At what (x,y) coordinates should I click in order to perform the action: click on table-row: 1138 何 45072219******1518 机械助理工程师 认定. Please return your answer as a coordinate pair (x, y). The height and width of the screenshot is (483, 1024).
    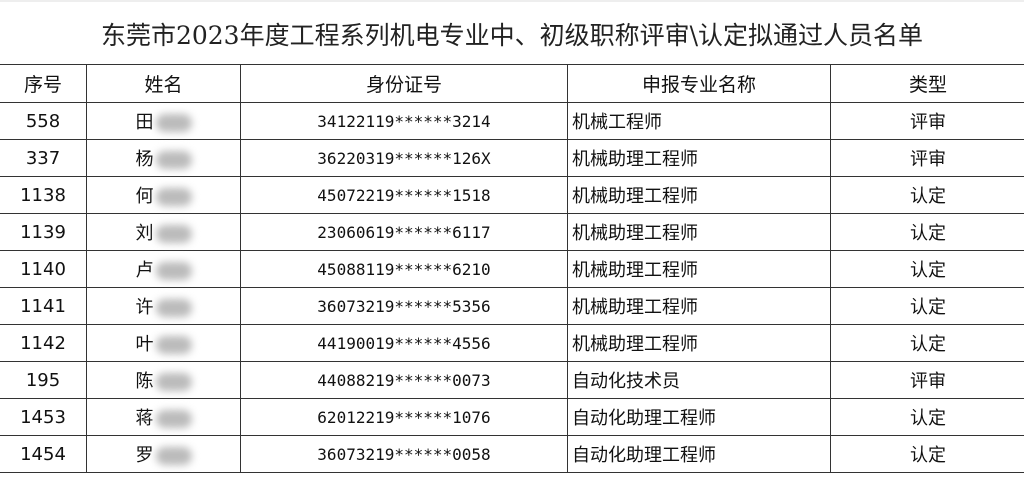
    Looking at the image, I should click on (512, 195).